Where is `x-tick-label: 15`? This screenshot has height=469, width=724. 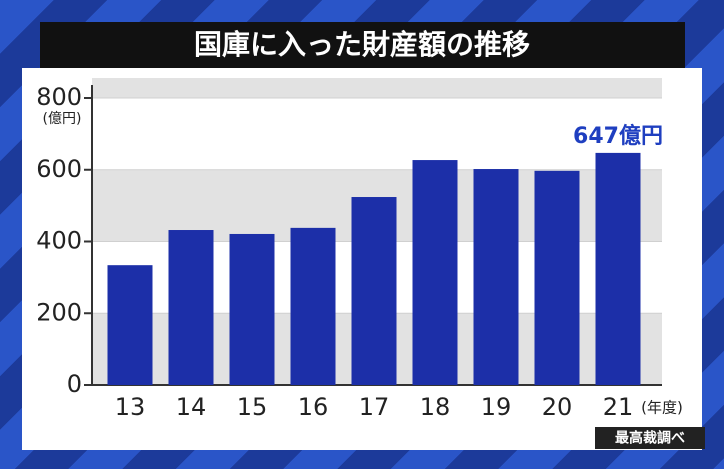
x-tick-label: 15 is located at coordinates (252, 407).